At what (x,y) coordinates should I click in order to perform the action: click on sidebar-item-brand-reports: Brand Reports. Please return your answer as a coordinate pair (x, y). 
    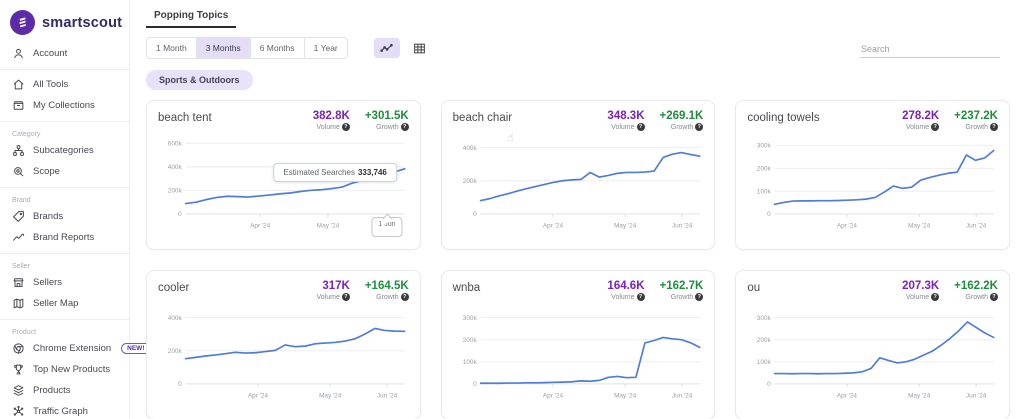
    Looking at the image, I should click on (64, 237).